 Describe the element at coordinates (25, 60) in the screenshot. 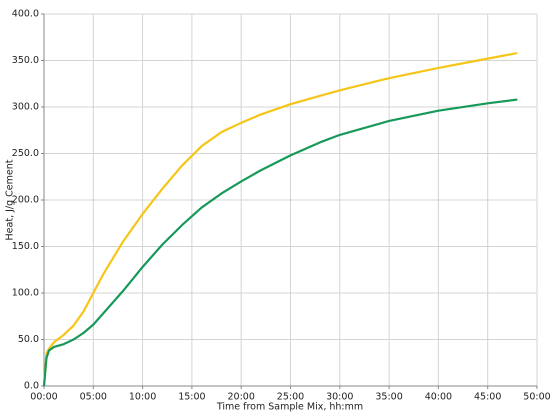

I see `y-tick-label: 350.0` at that location.